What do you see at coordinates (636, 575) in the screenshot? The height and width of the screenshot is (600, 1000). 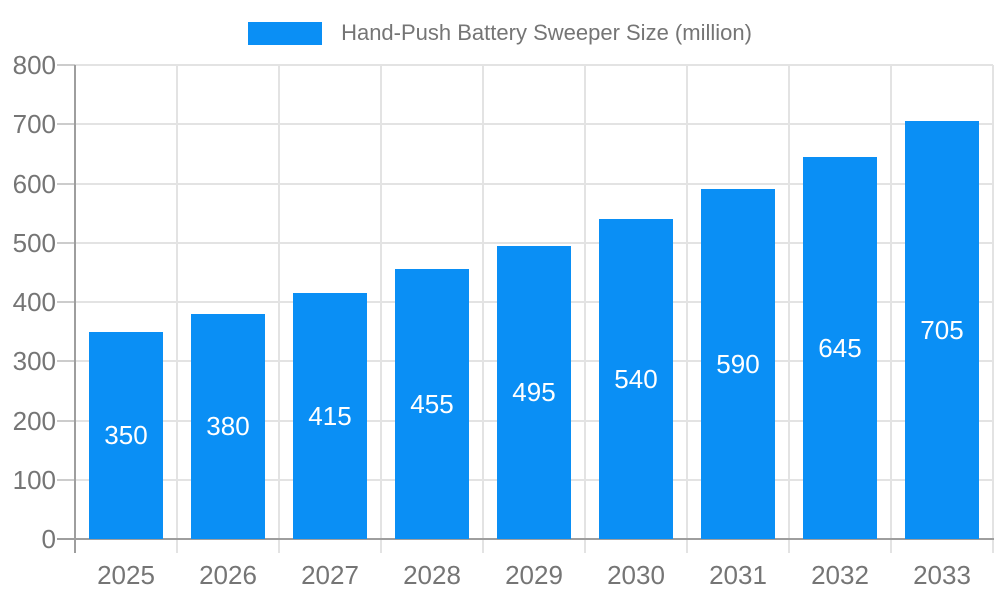 I see `x-axis-label: 2030` at bounding box center [636, 575].